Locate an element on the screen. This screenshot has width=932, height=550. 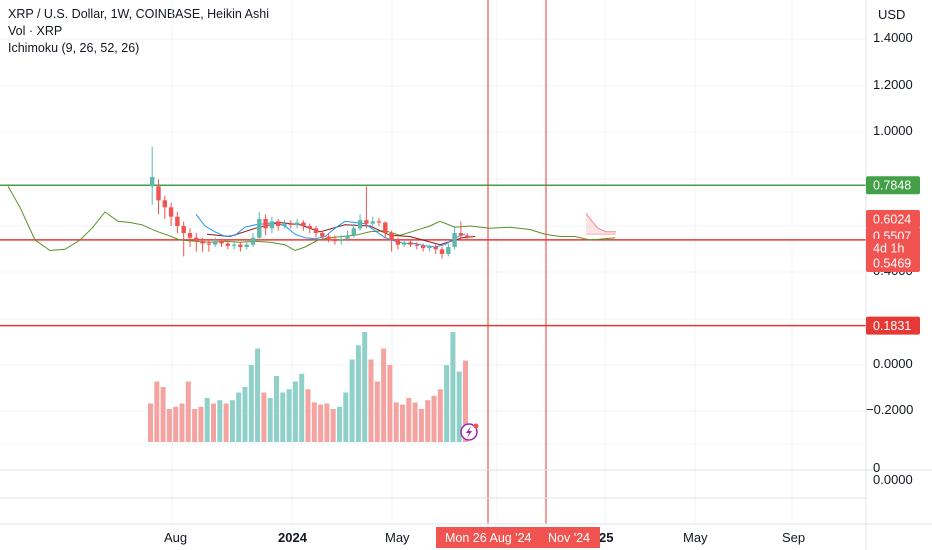
ichimoku-lines is located at coordinates (311, 219).